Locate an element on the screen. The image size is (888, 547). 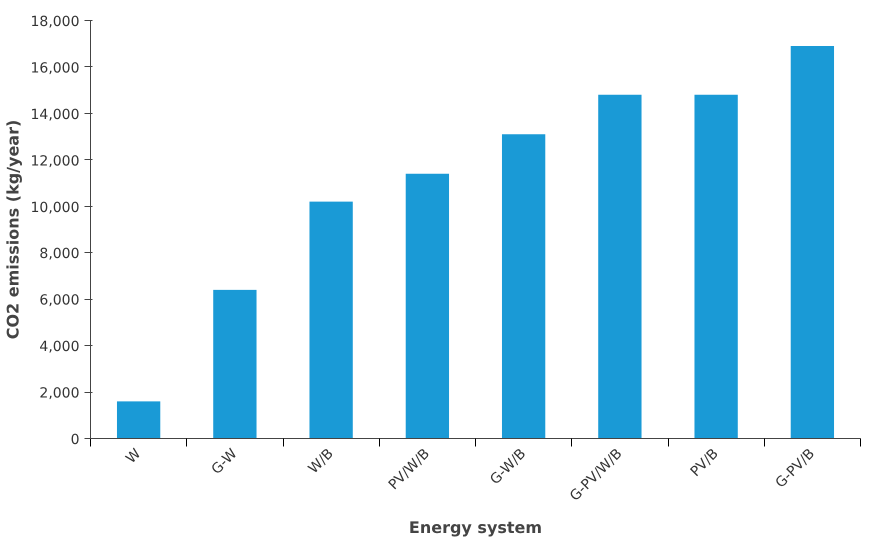
y-tick-label: 14,000 is located at coordinates (55, 114).